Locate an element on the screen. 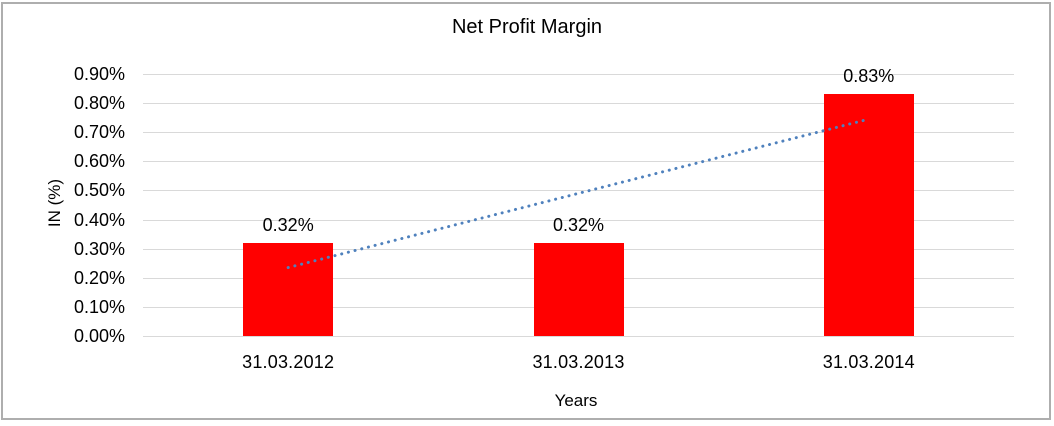 Image resolution: width=1054 pixels, height=426 pixels. y-tick-label: 0.70% is located at coordinates (99, 132).